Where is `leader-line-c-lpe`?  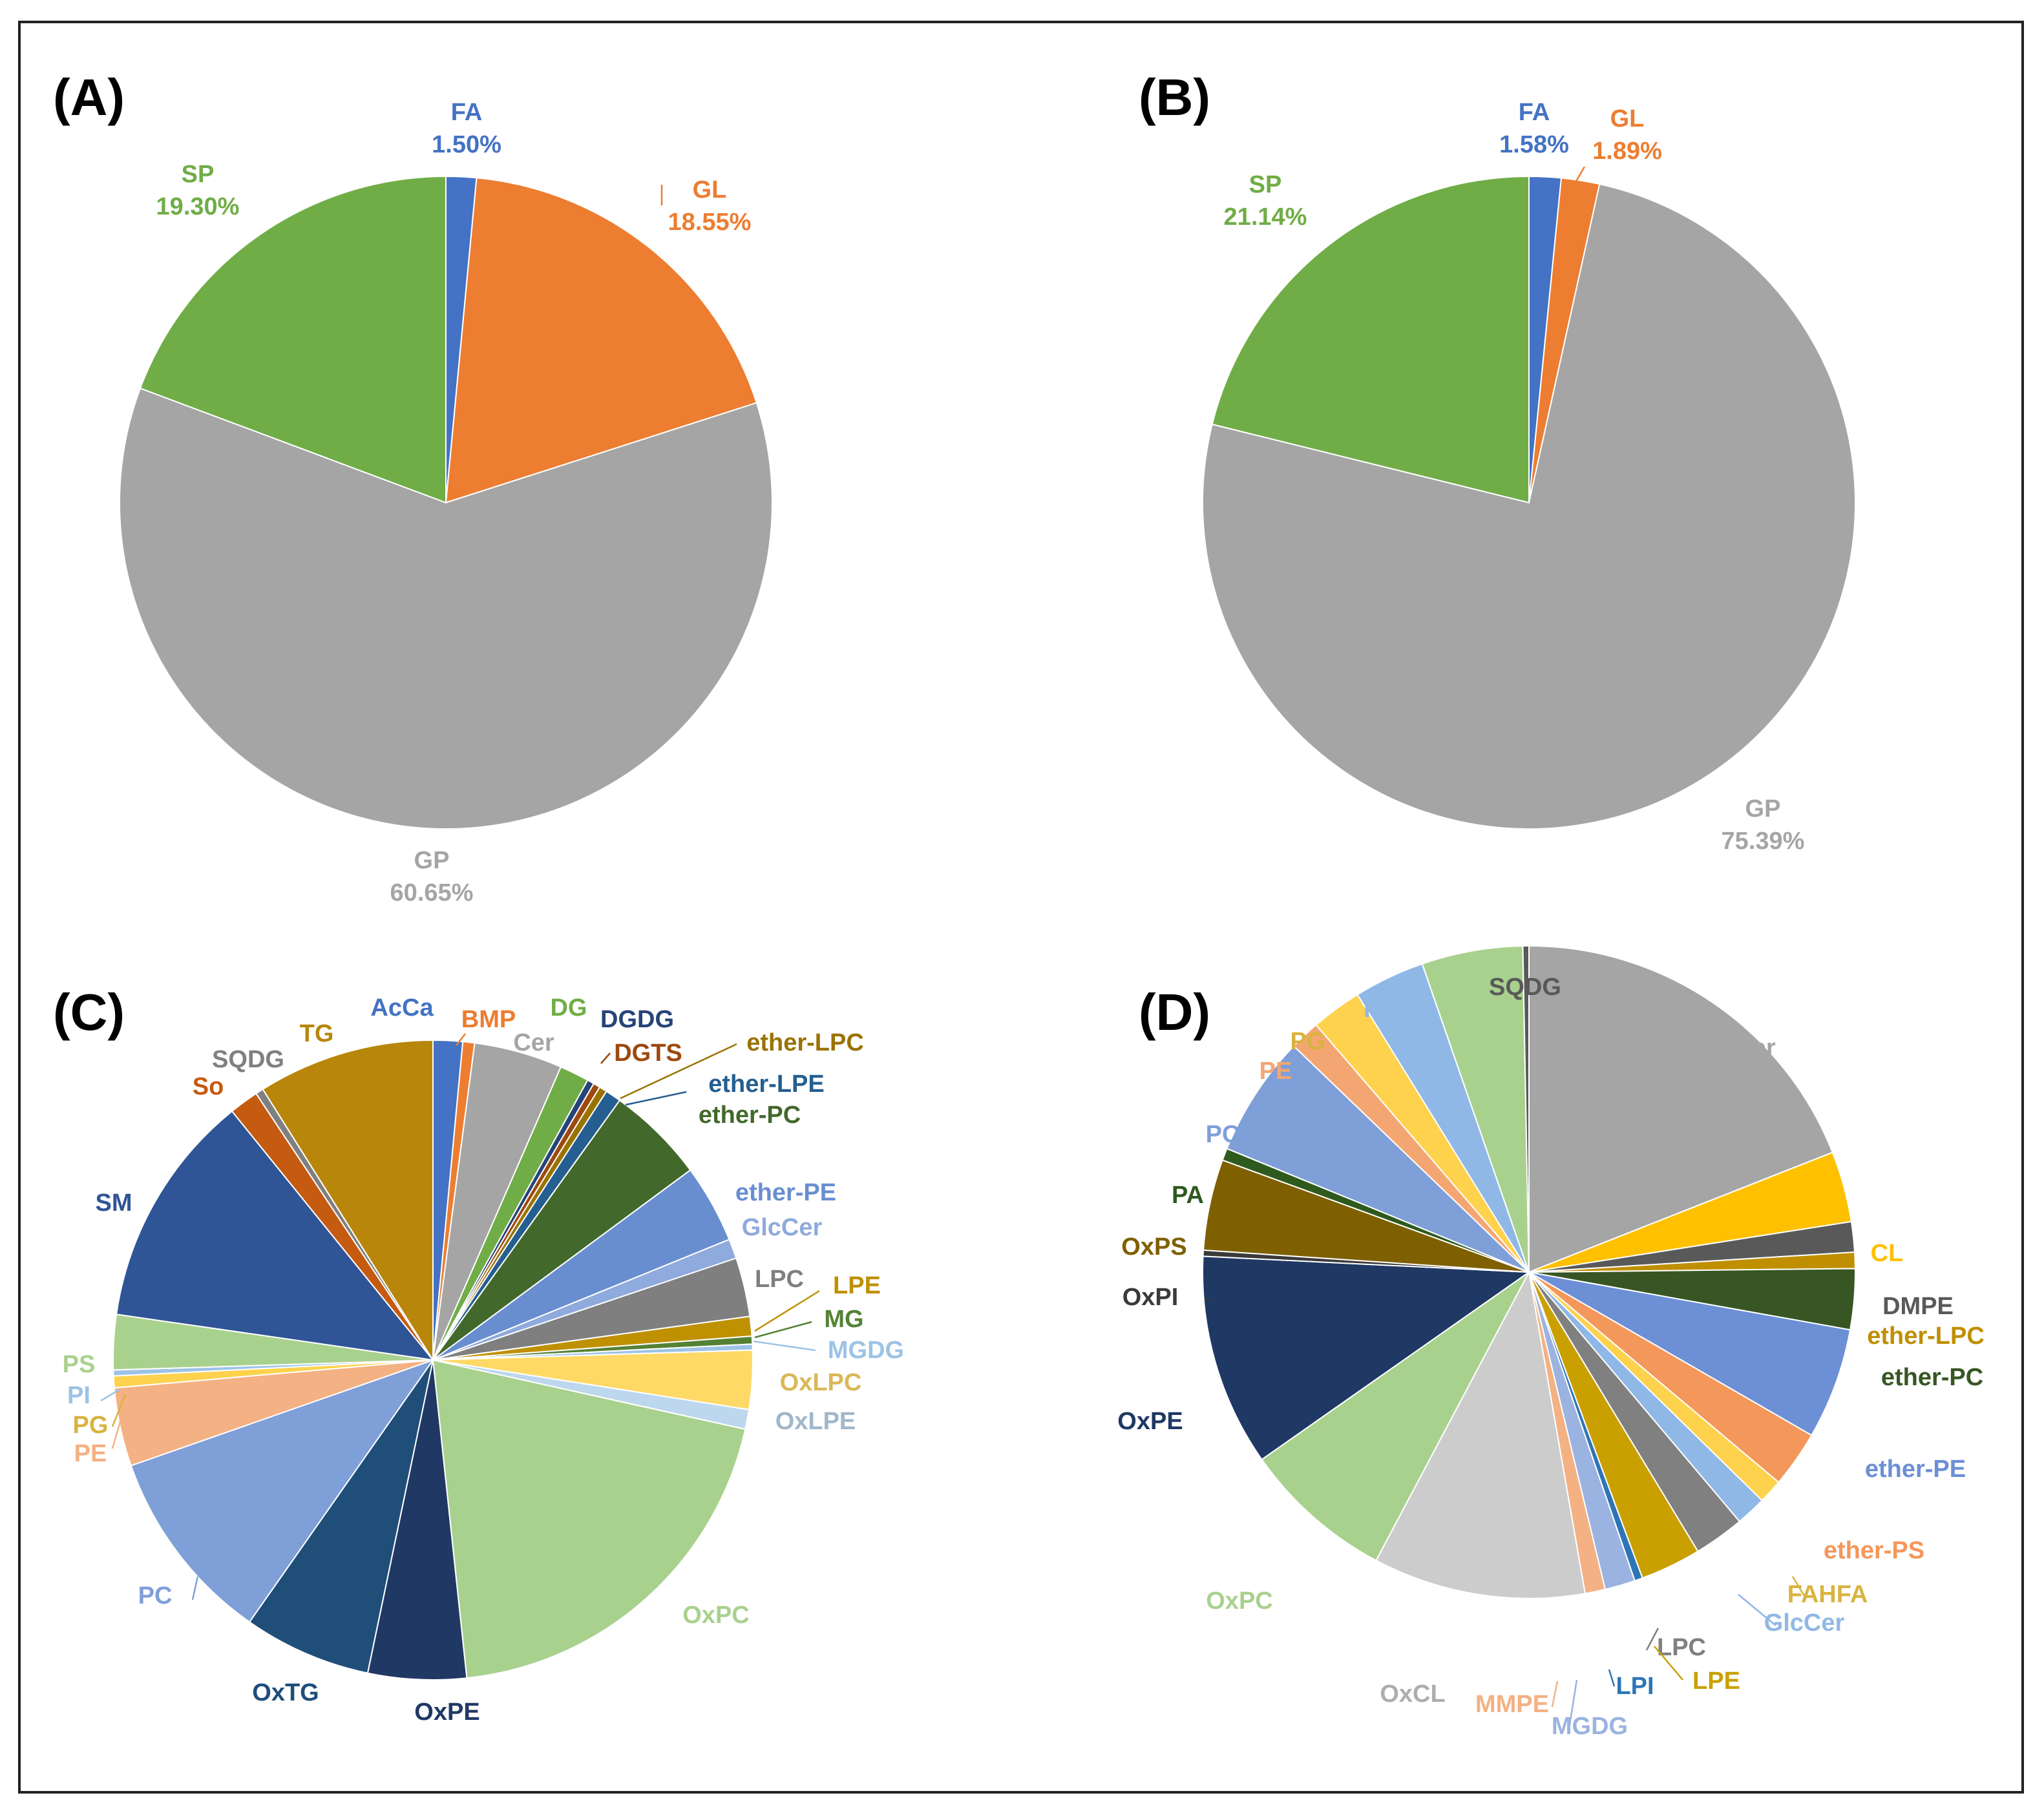 leader-line-c-lpe is located at coordinates (787, 1311).